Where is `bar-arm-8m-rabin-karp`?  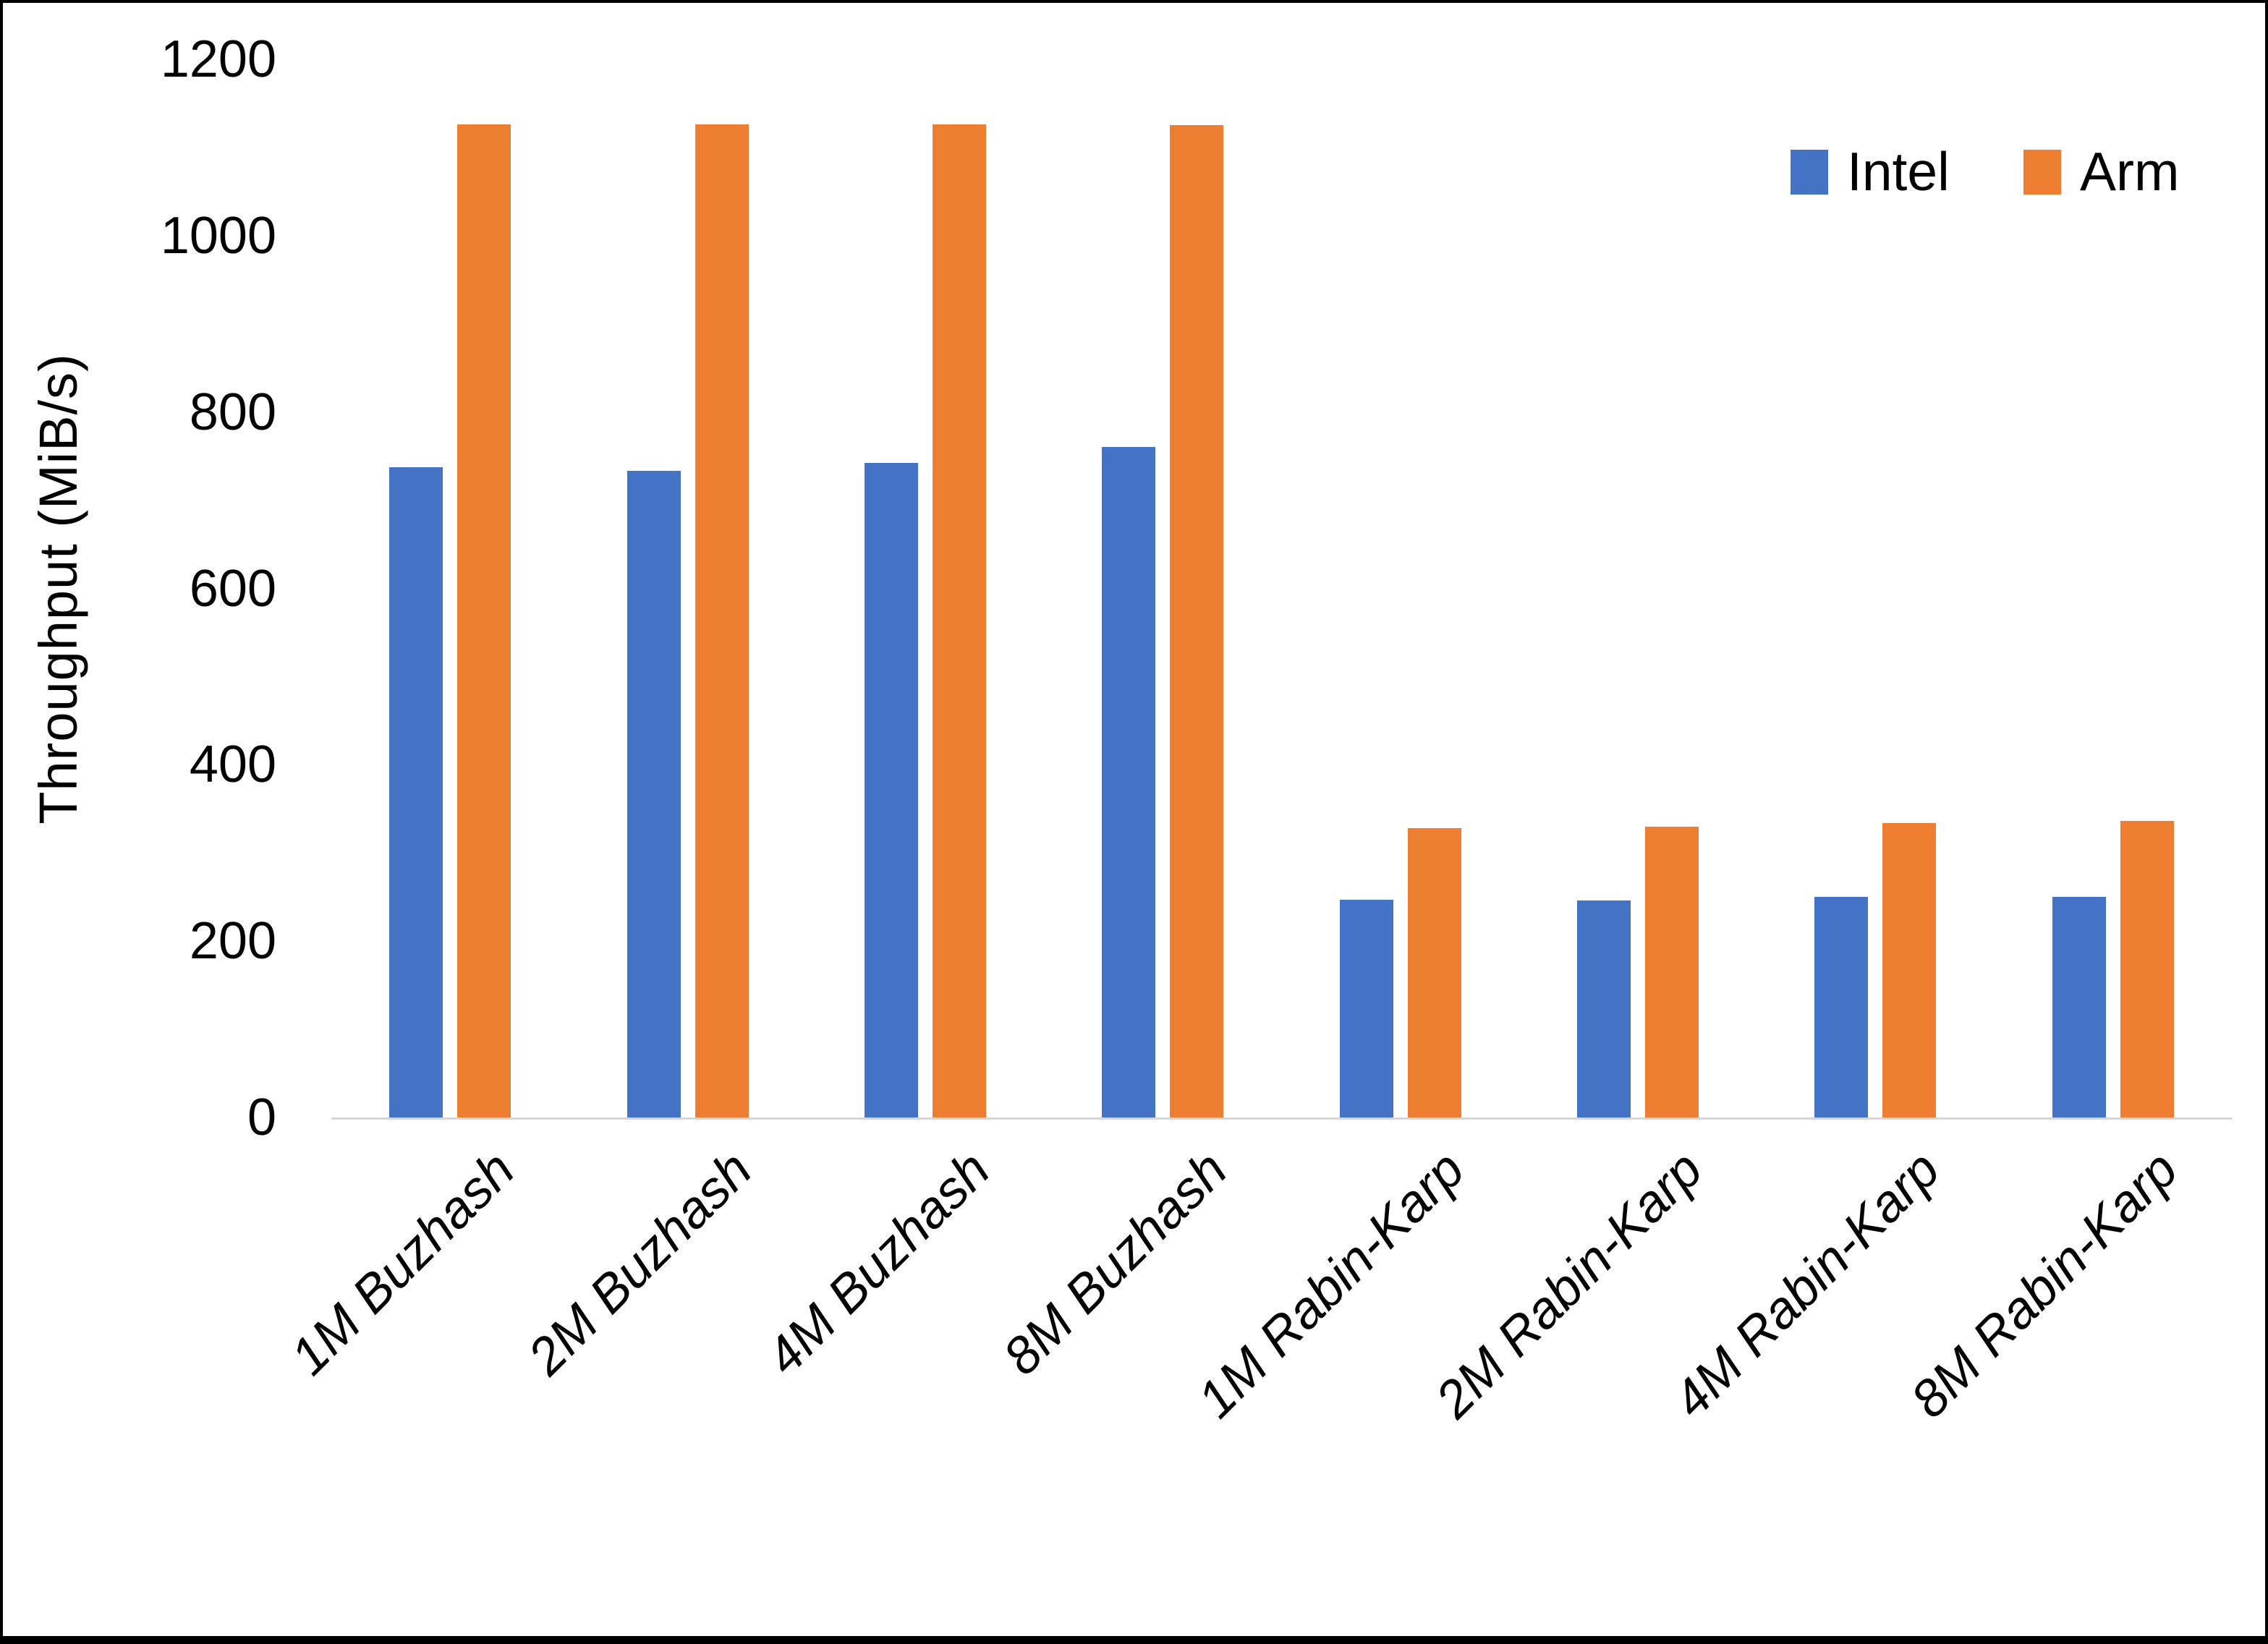
bar-arm-8m-rabin-karp is located at coordinates (2147, 969).